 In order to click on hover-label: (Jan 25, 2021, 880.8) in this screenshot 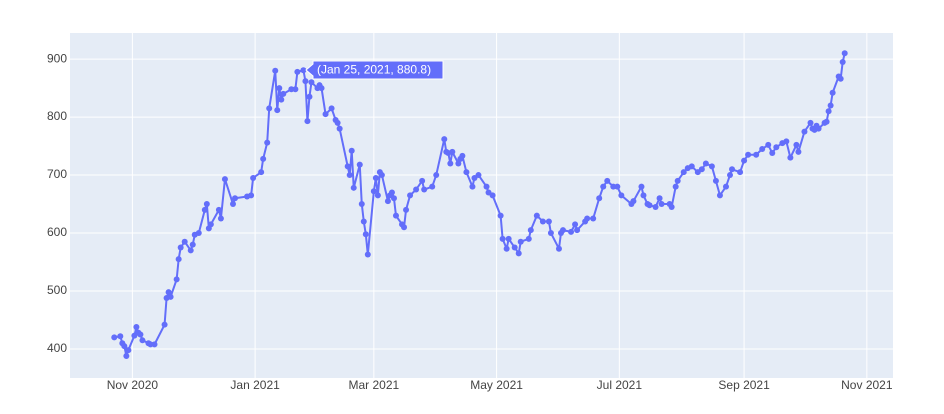, I will do `click(374, 70)`.